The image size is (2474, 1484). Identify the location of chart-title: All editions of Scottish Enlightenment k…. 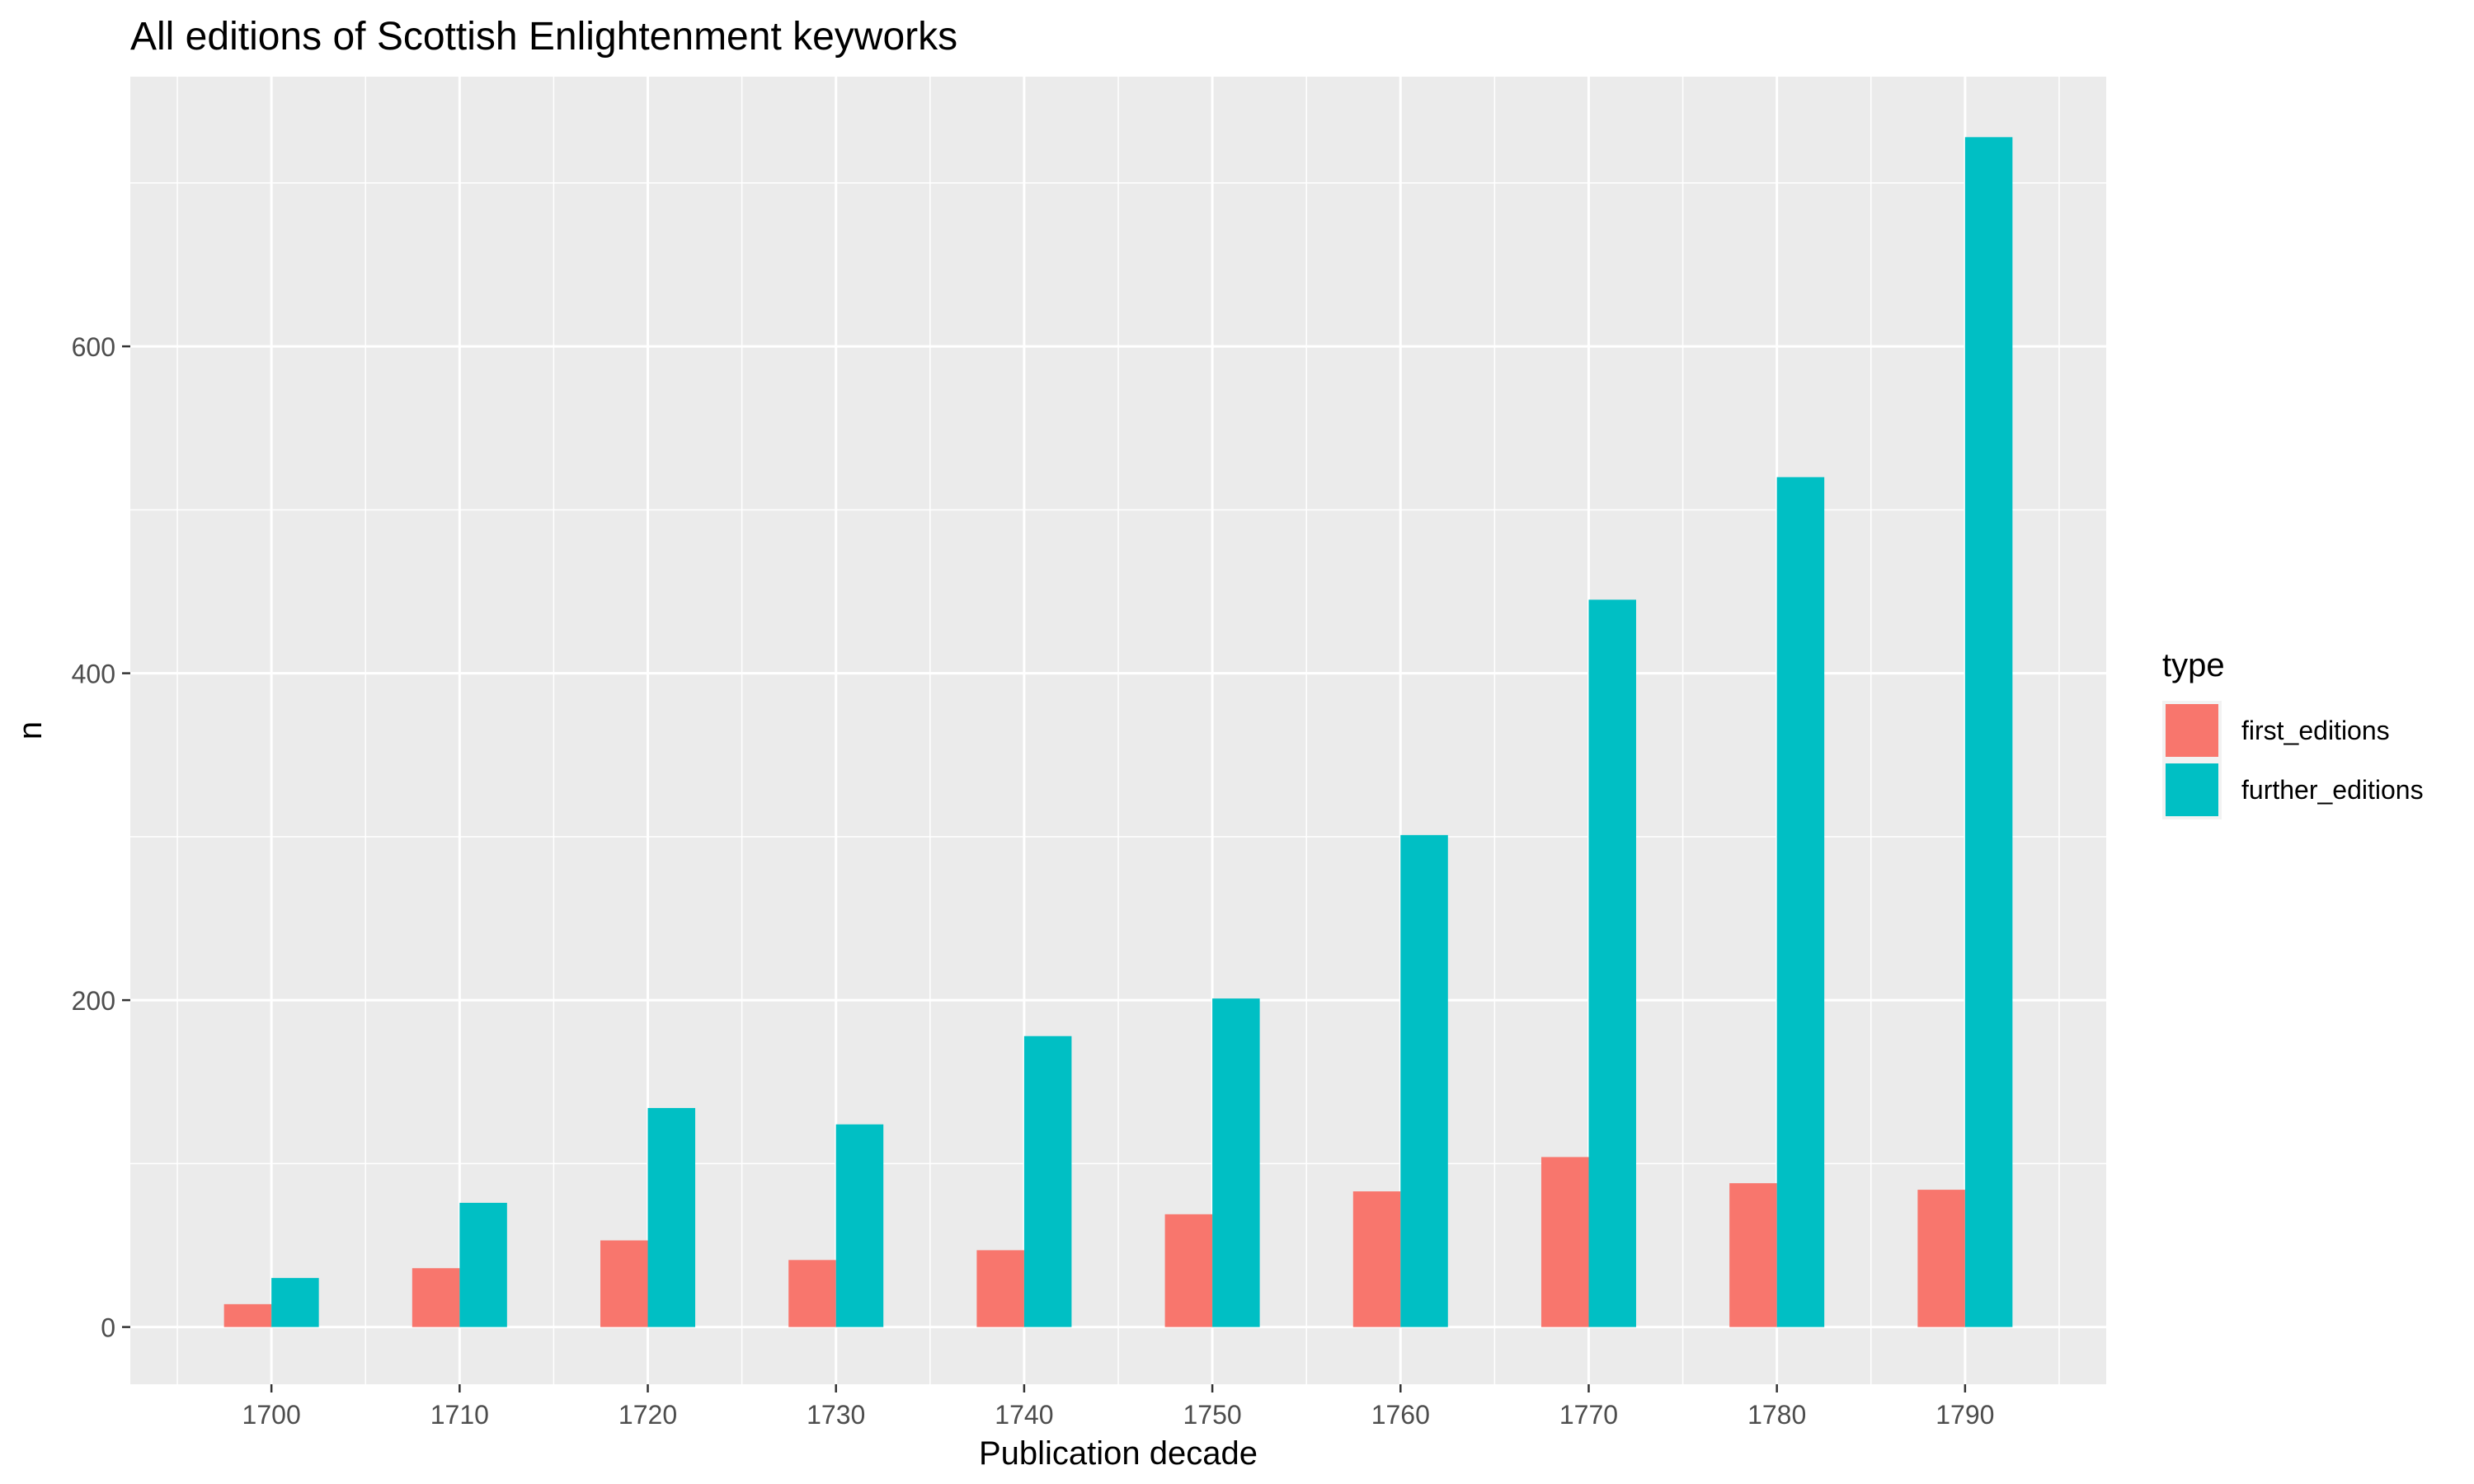
(543, 37).